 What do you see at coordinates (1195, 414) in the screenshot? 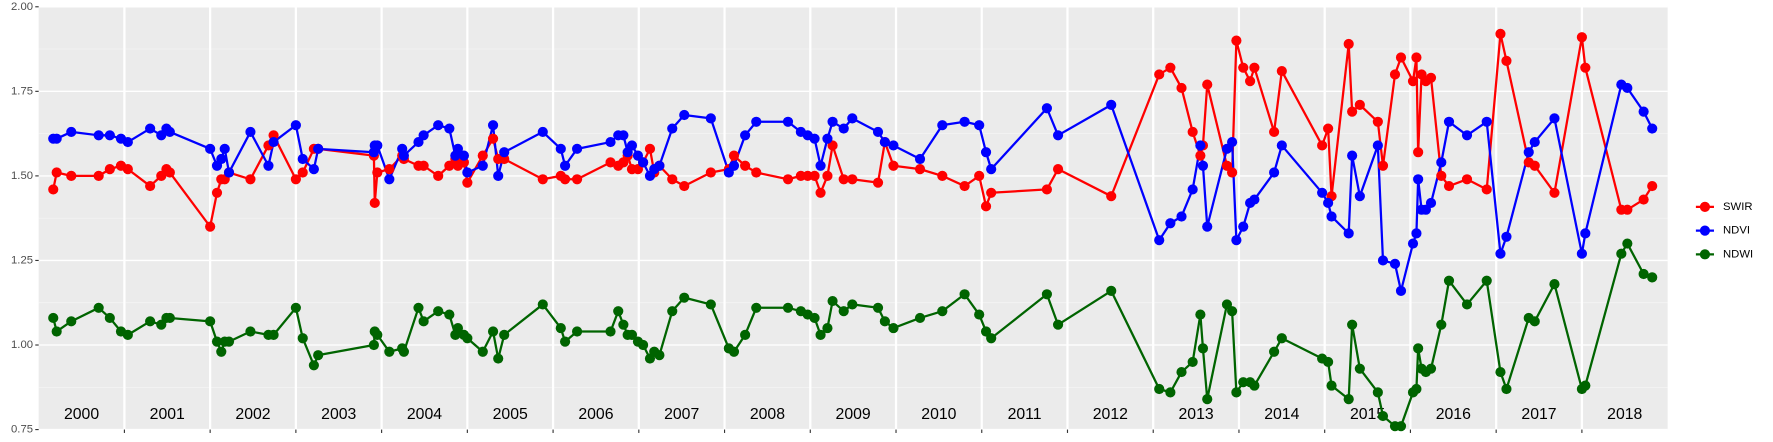
I see `year-label: 2013` at bounding box center [1195, 414].